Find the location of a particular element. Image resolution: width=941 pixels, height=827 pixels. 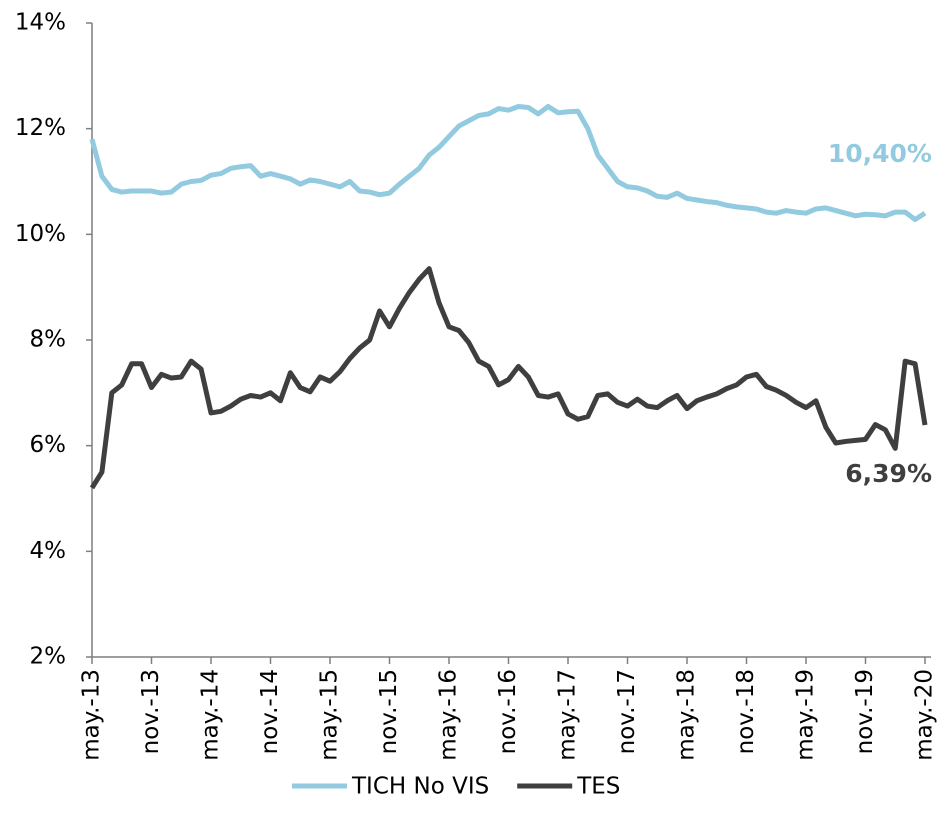

x-tick-label: nov.-16 is located at coordinates (508, 711).